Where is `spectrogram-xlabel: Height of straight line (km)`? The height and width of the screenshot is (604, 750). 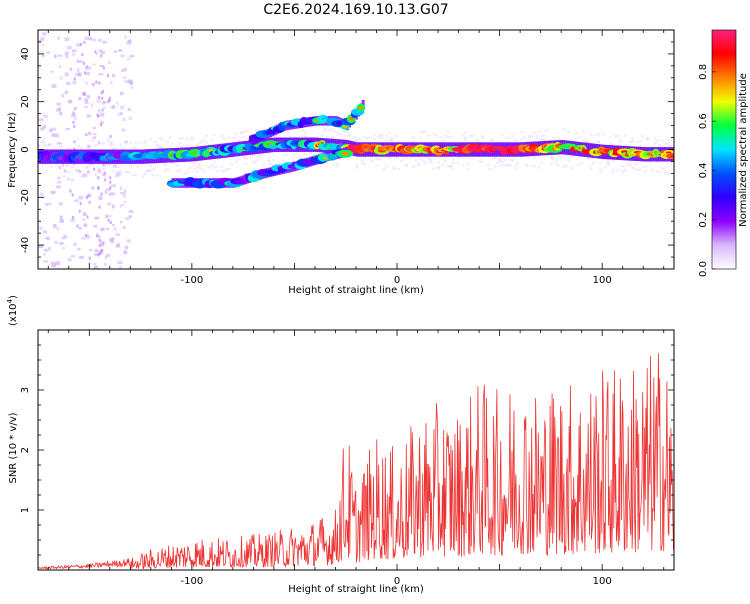
spectrogram-xlabel: Height of straight line (km) is located at coordinates (356, 290).